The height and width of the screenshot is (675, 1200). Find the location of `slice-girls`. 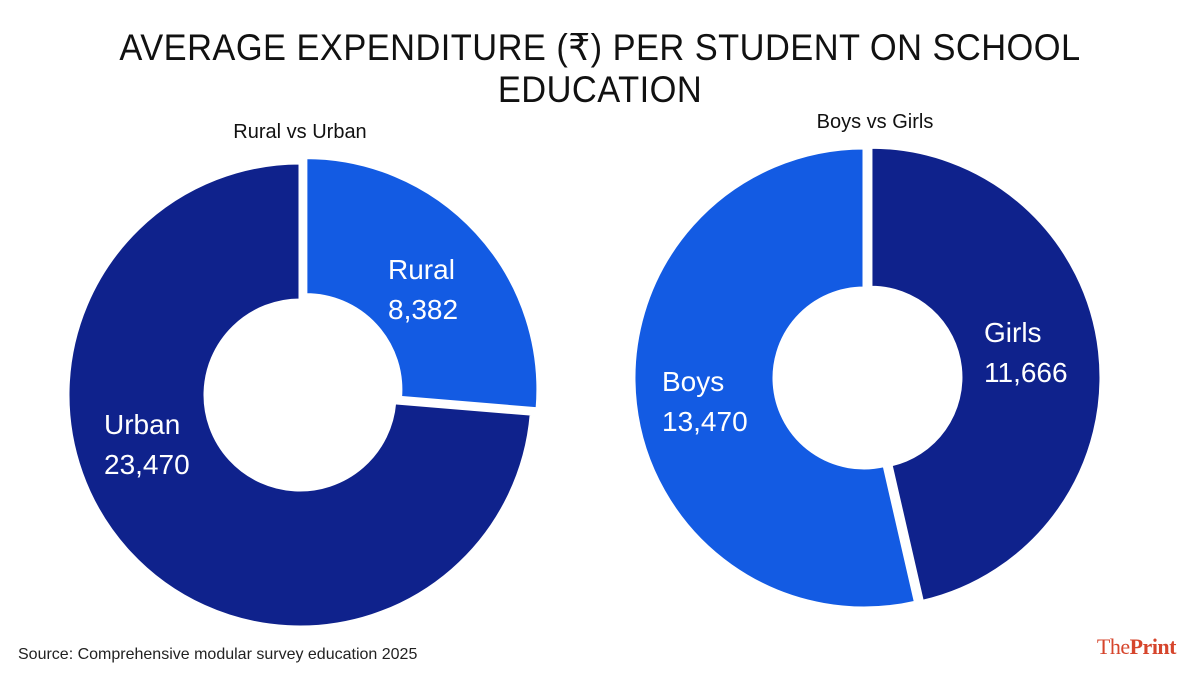

slice-girls is located at coordinates (986, 374).